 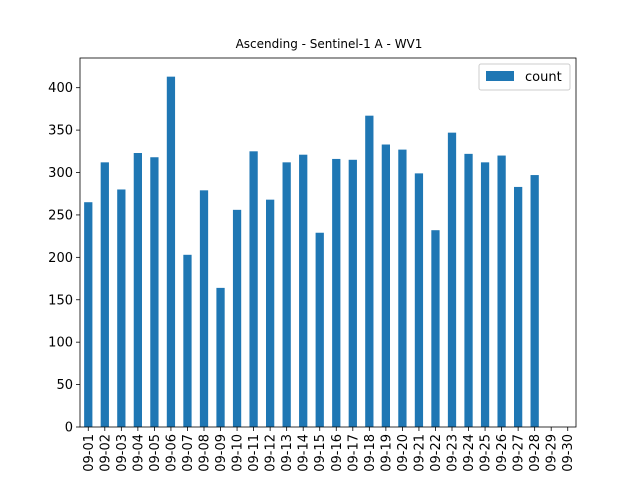 I want to click on x-tick-label: 09-12, so click(x=271, y=453).